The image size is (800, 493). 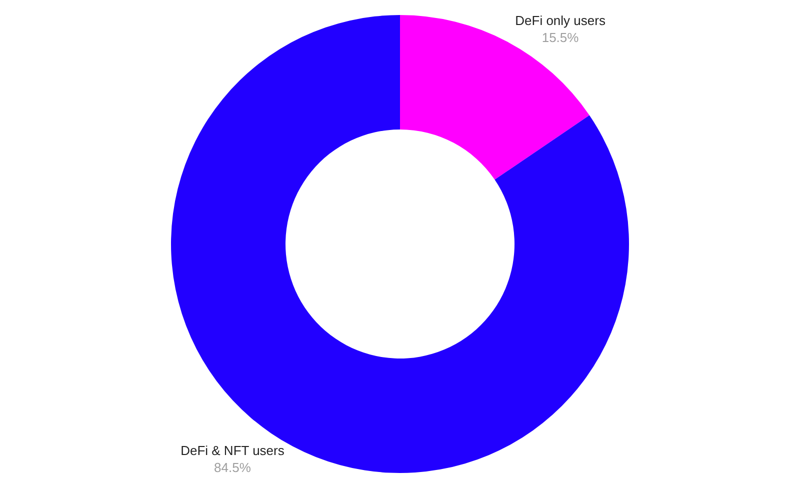 I want to click on slice-label: DeFi & NFT users, so click(x=232, y=450).